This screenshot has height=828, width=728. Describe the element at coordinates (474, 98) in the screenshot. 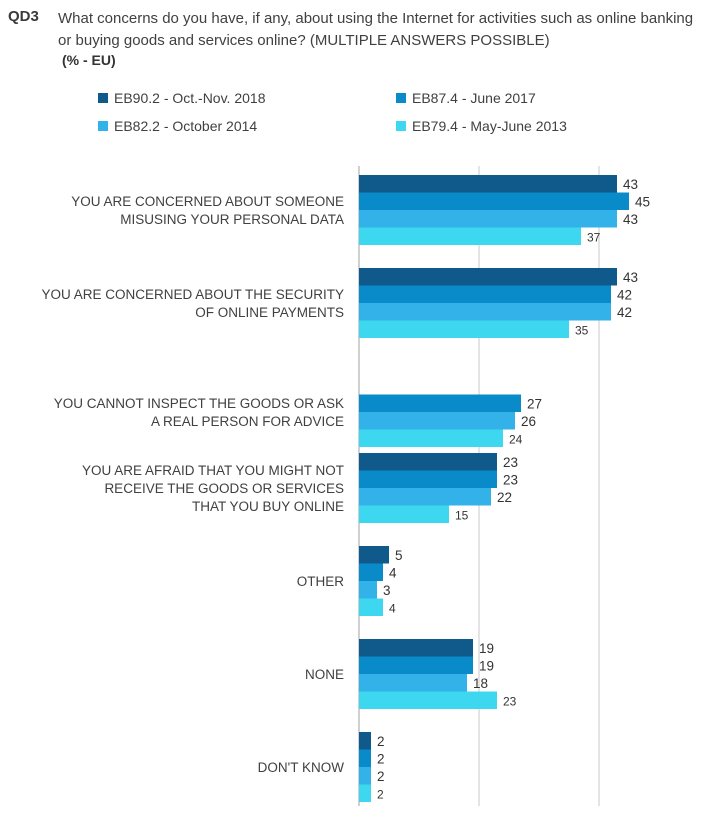

I see `legend-label: EB87.4 - June 2017` at that location.